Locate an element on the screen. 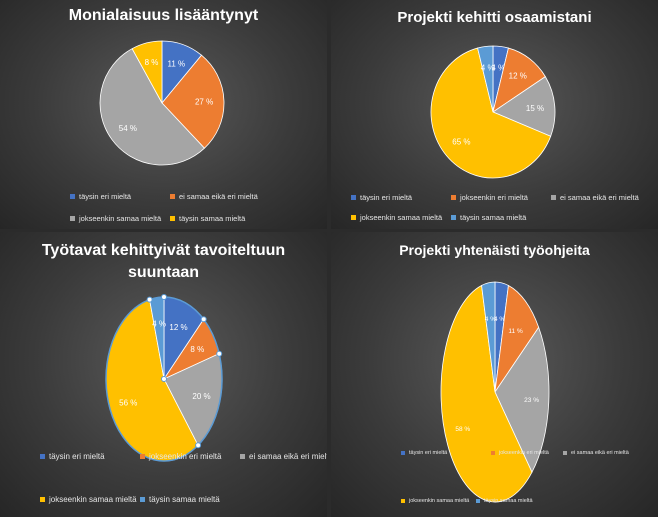 This screenshot has width=658, height=517. data-label: 11 % is located at coordinates (176, 63).